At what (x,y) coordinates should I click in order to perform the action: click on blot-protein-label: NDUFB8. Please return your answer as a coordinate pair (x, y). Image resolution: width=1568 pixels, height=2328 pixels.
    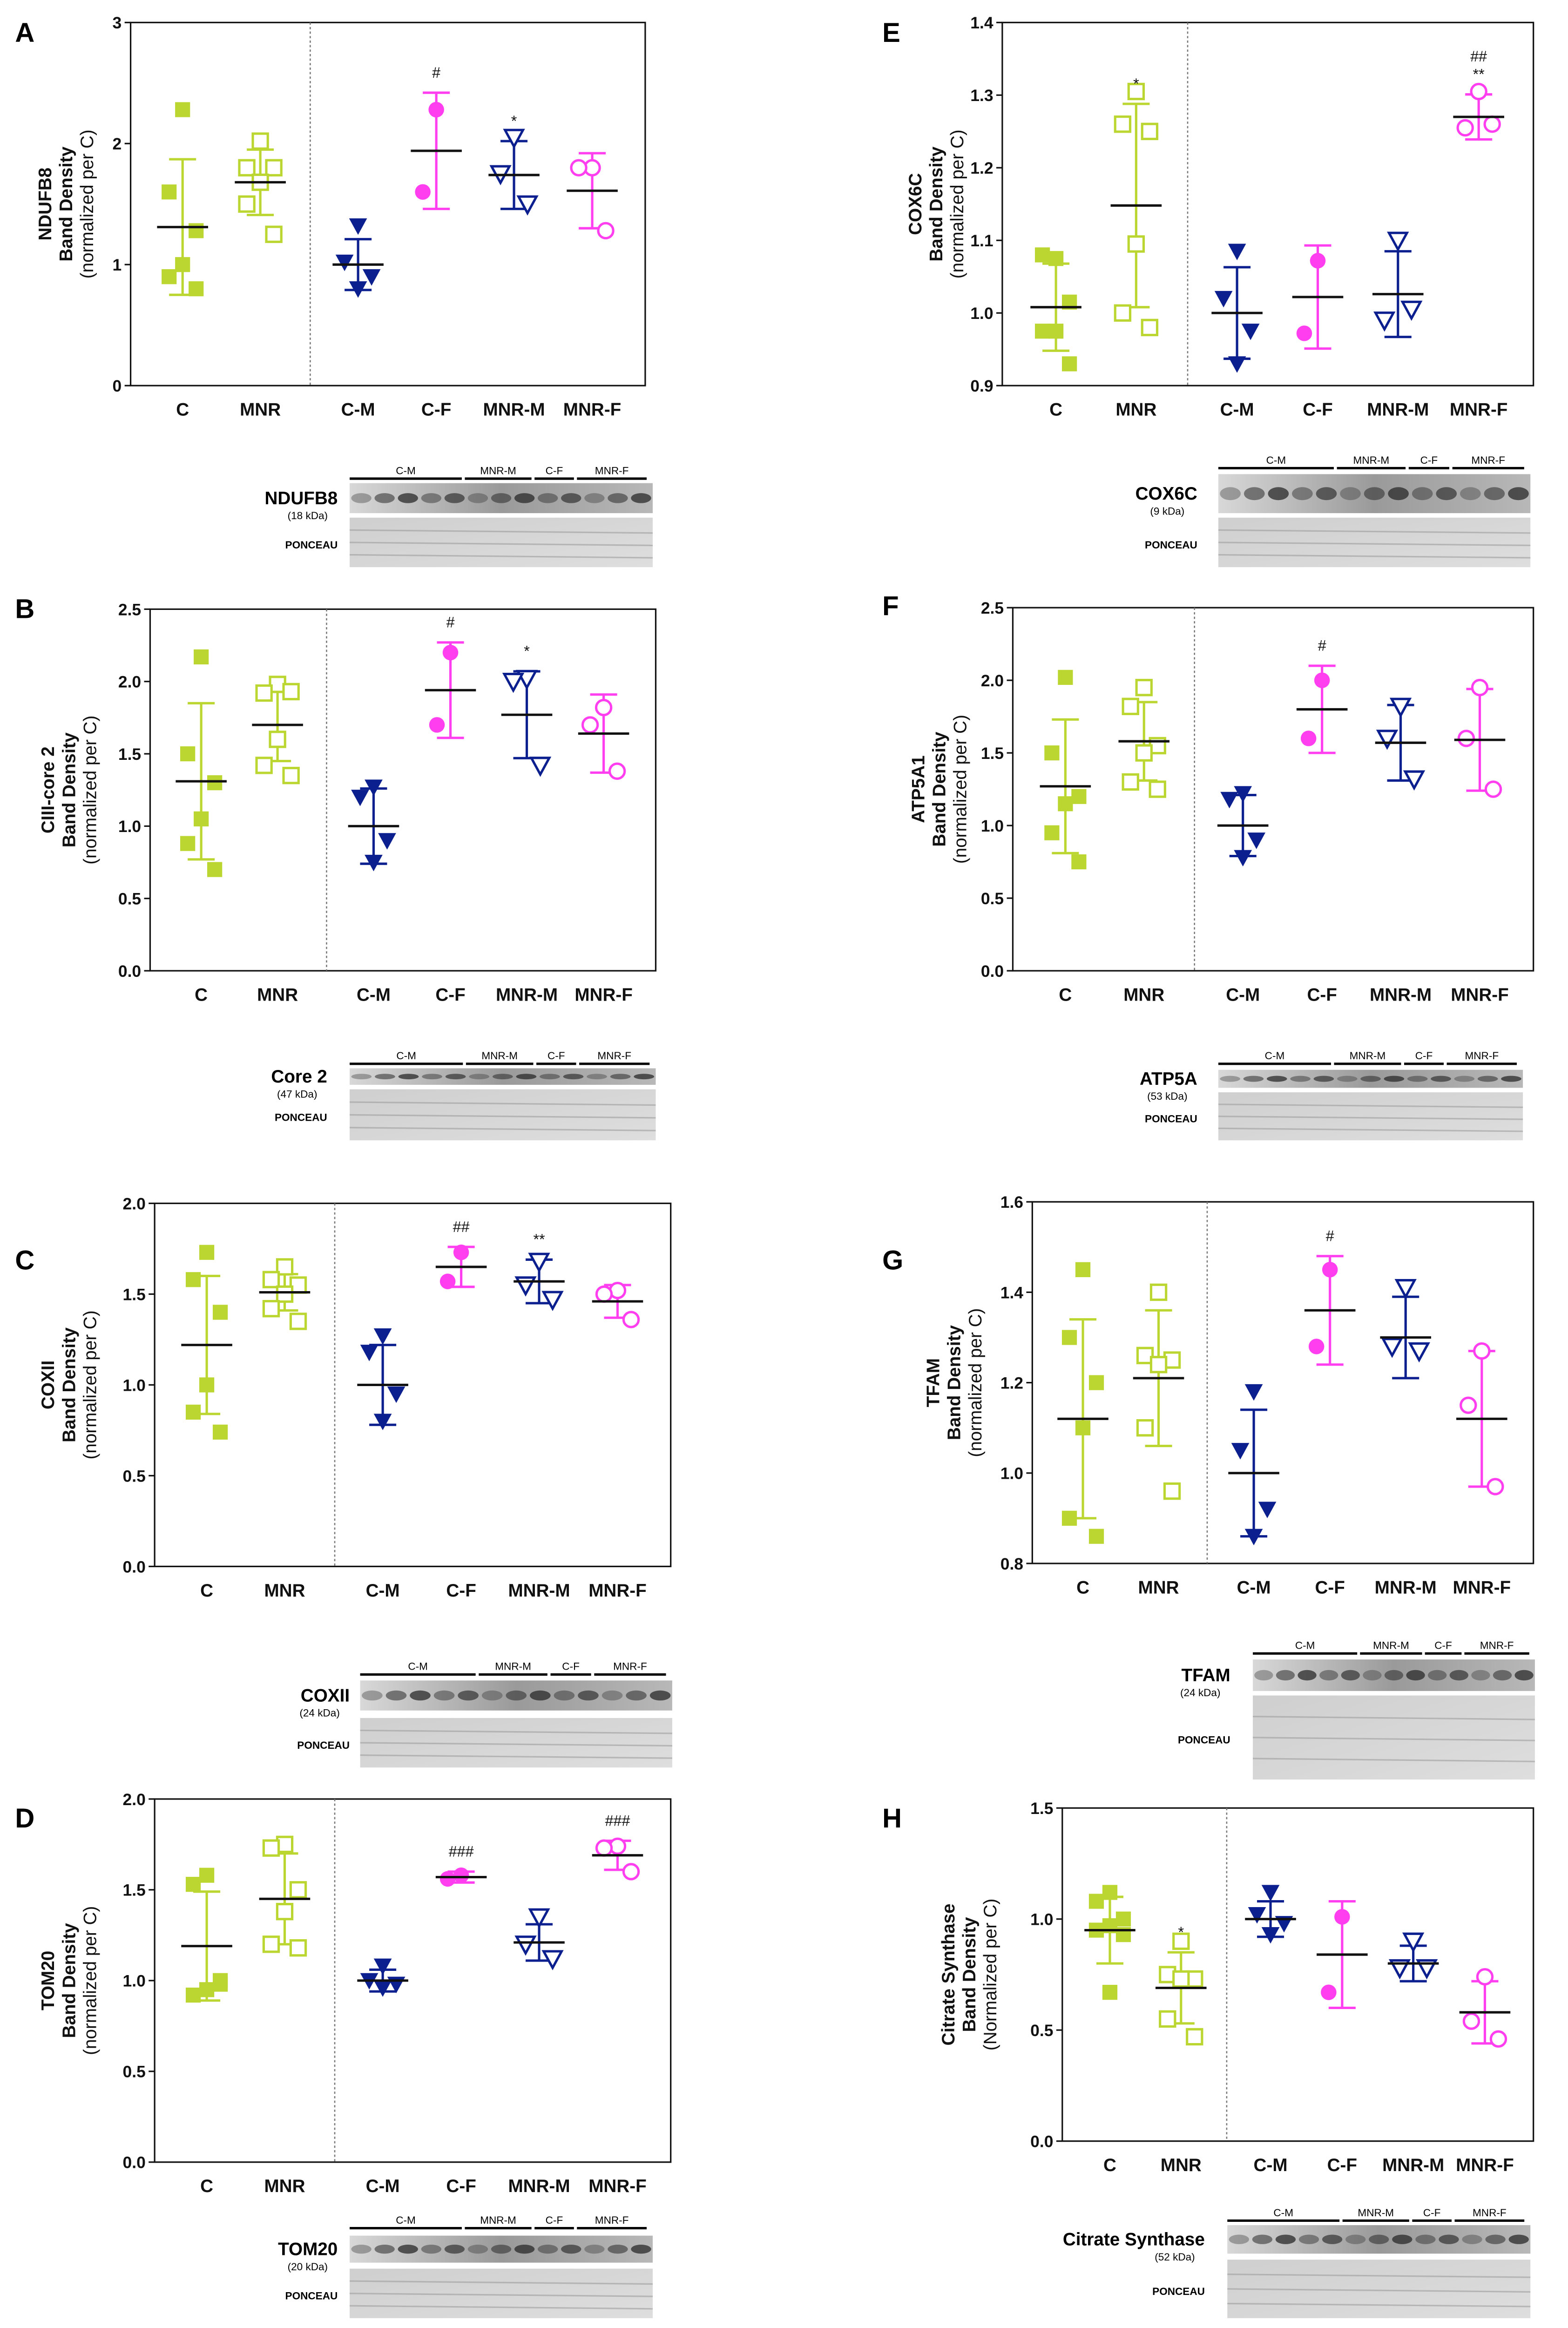
    Looking at the image, I should click on (301, 498).